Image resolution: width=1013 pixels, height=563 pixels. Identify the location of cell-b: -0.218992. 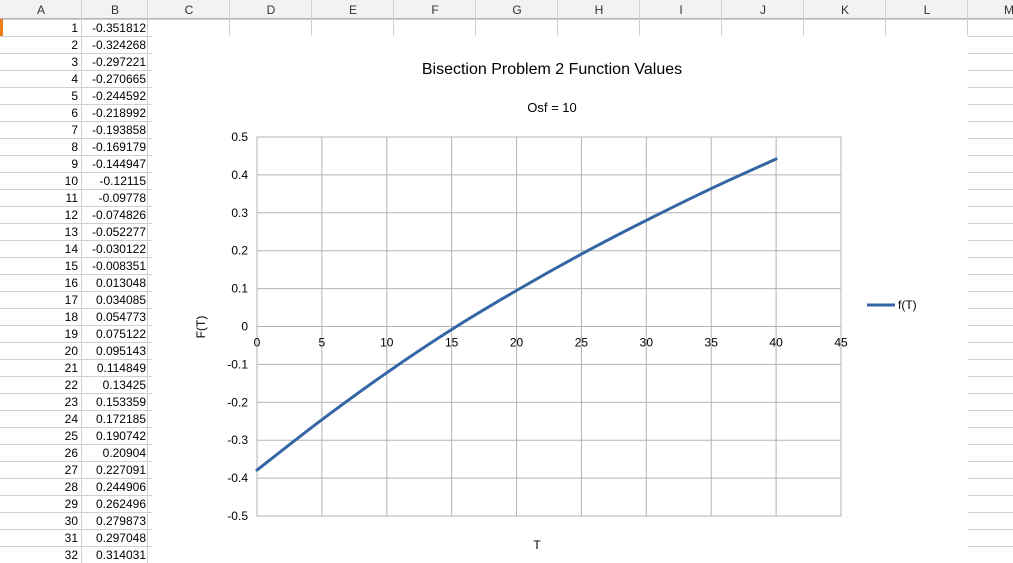
(119, 113).